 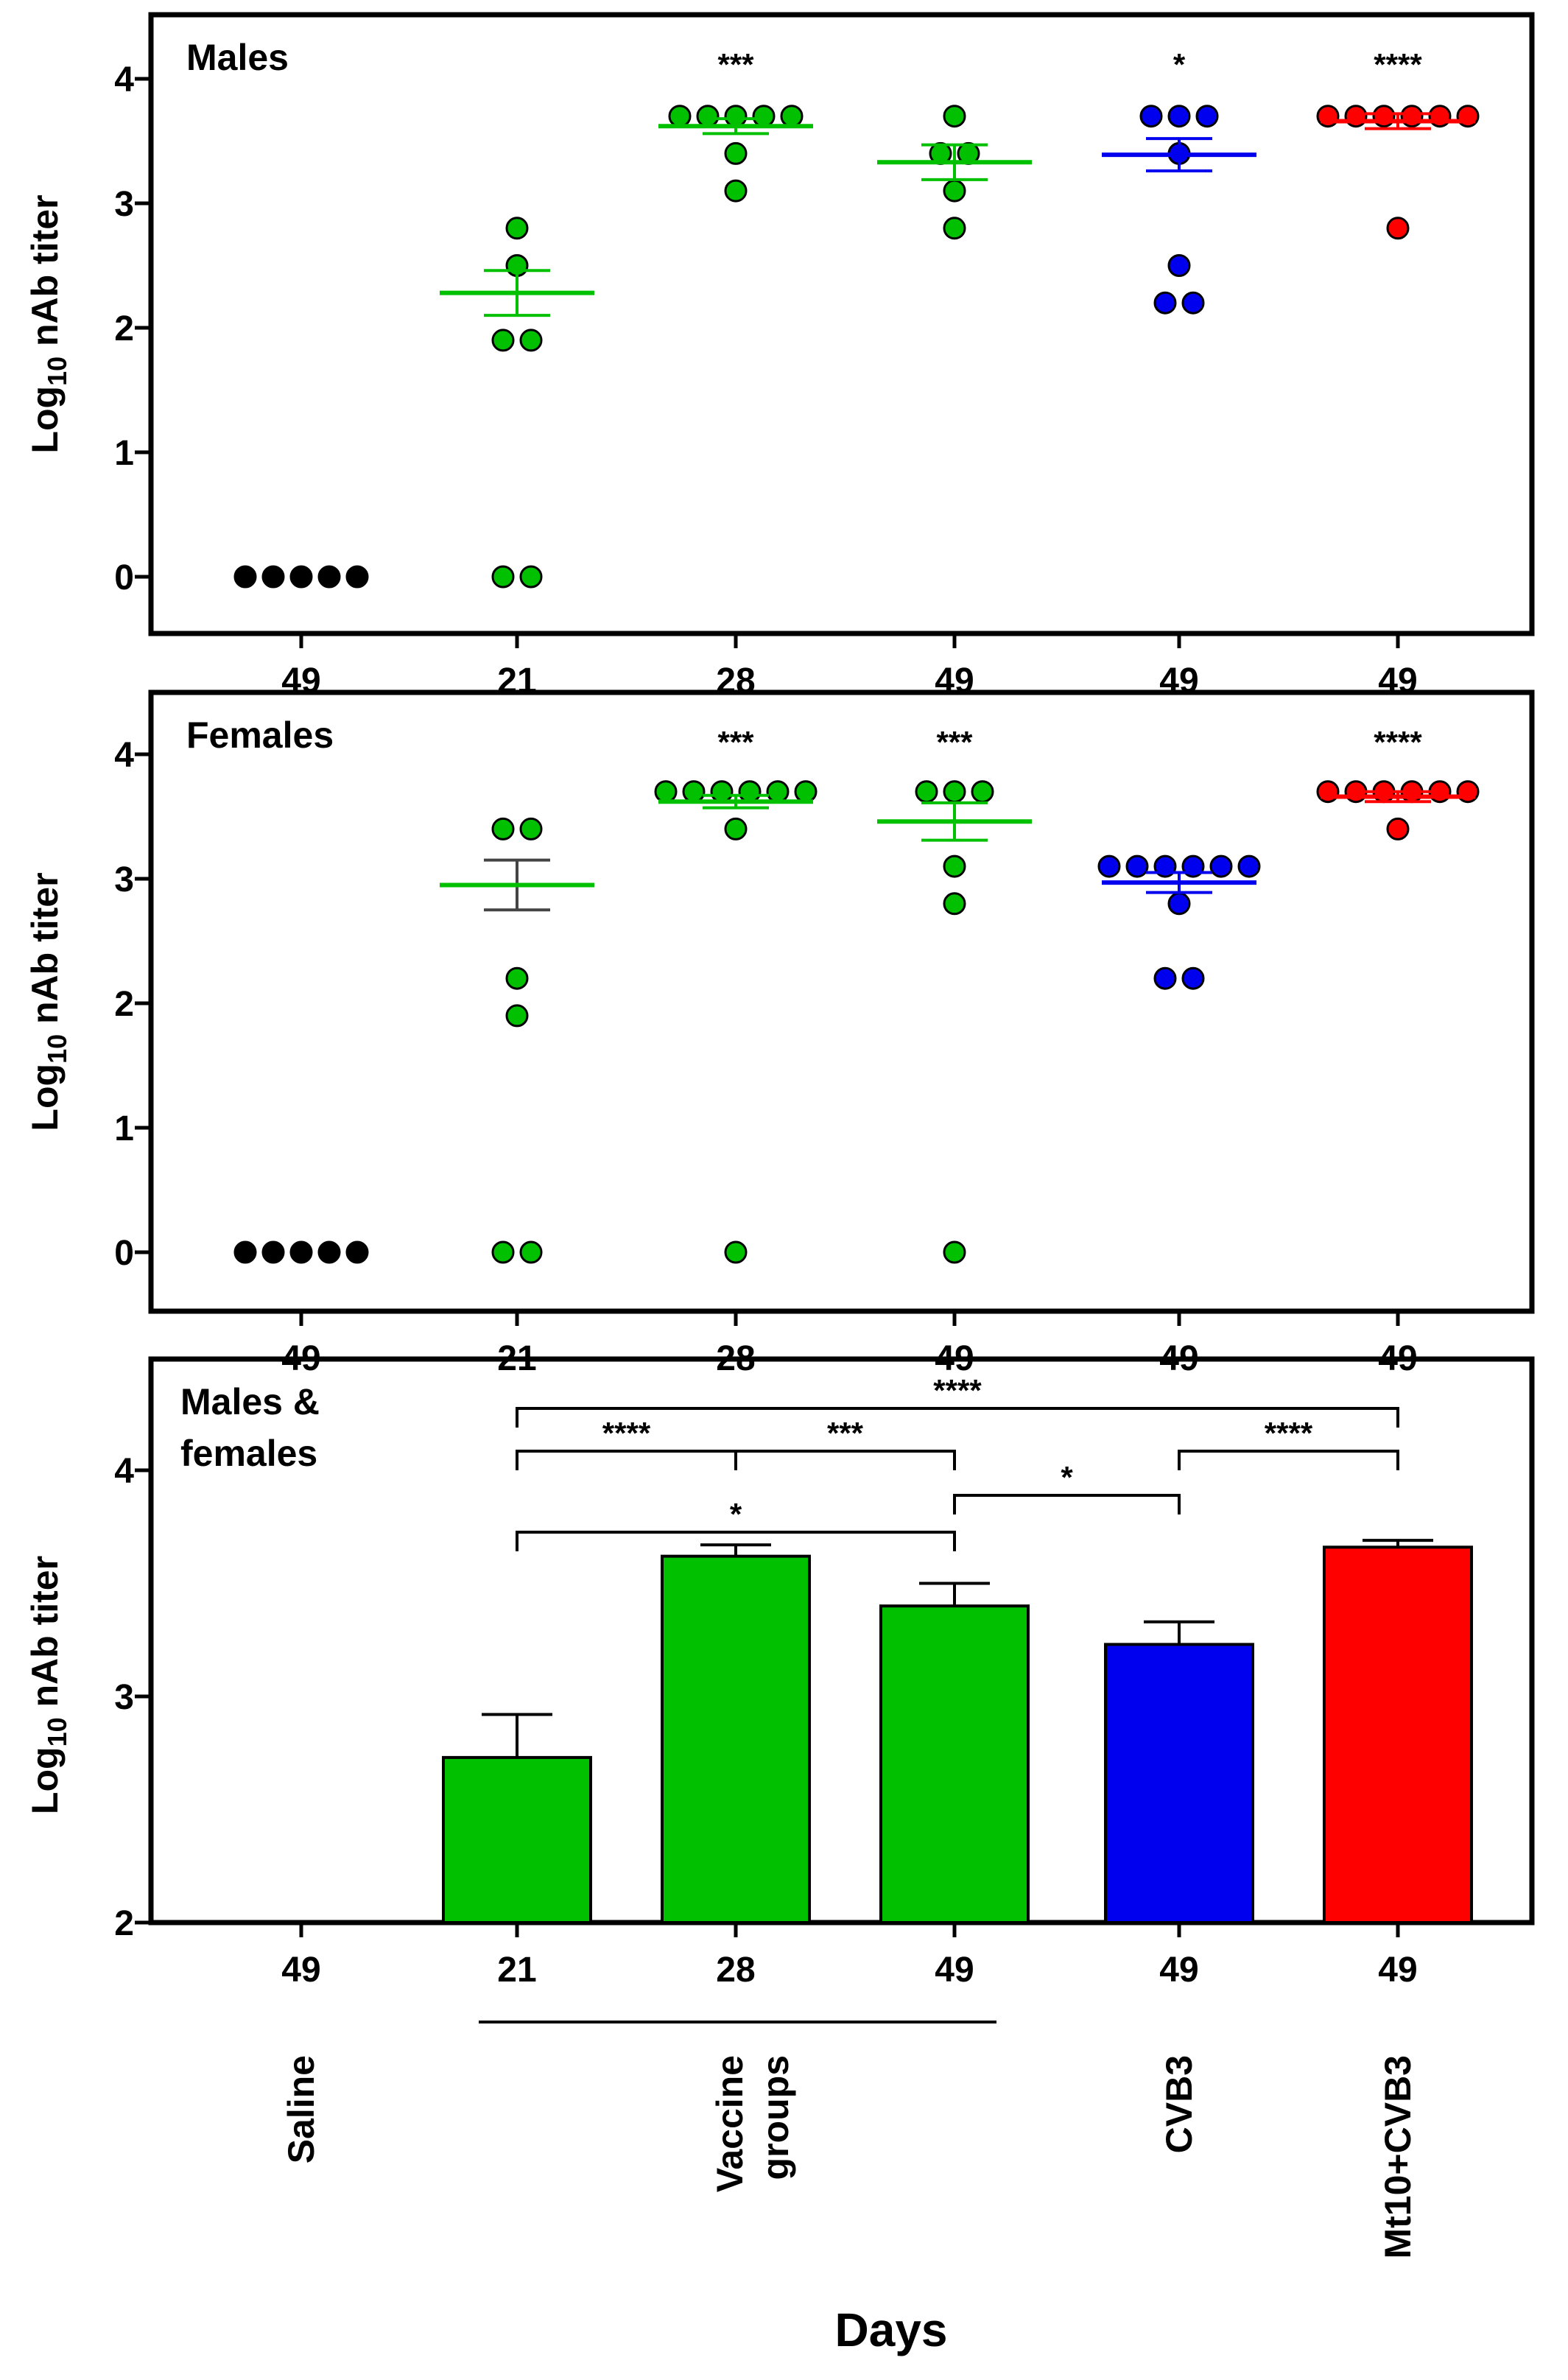 What do you see at coordinates (124, 1471) in the screenshot?
I see `y-tick-label-2-2: 4` at bounding box center [124, 1471].